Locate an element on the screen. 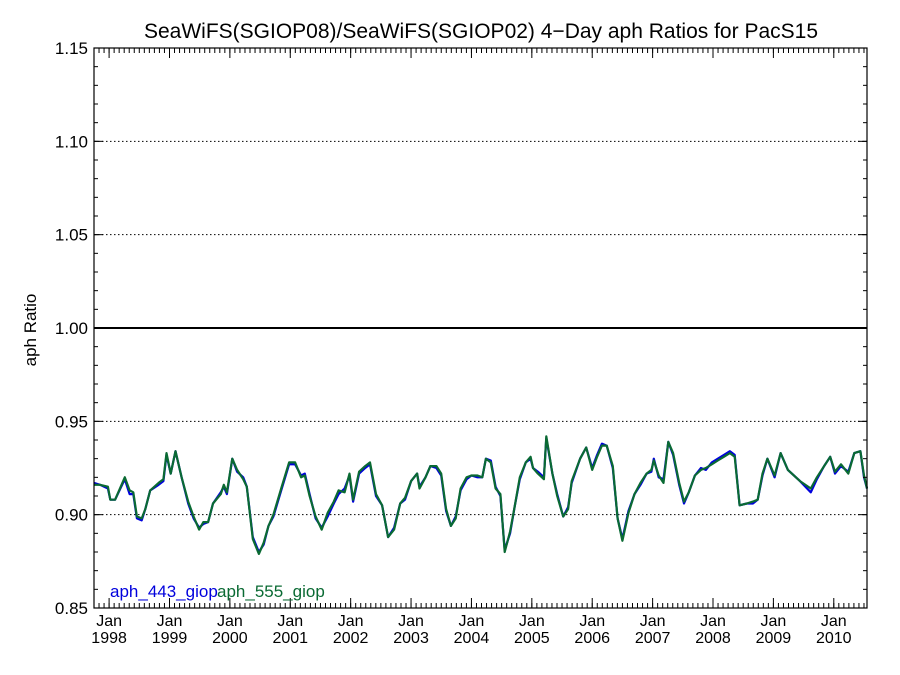 The width and height of the screenshot is (900, 675). y-tick-label: 0.95 is located at coordinates (71, 421).